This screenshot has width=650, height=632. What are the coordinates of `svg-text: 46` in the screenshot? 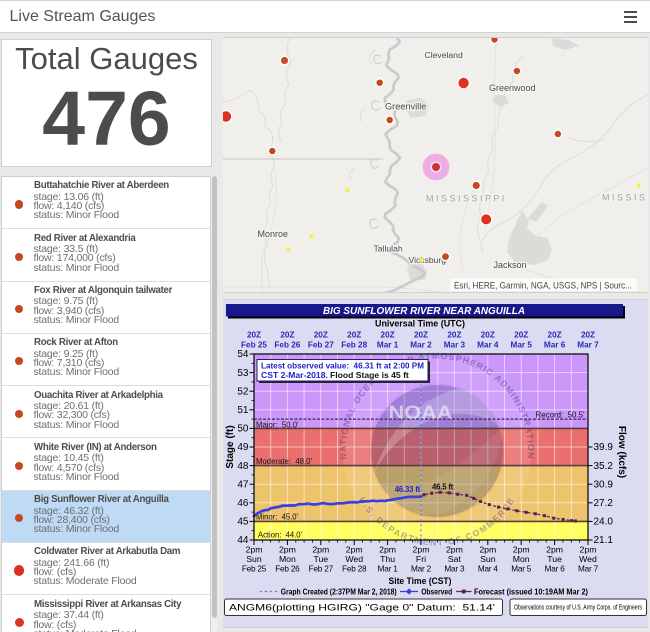 It's located at (243, 503).